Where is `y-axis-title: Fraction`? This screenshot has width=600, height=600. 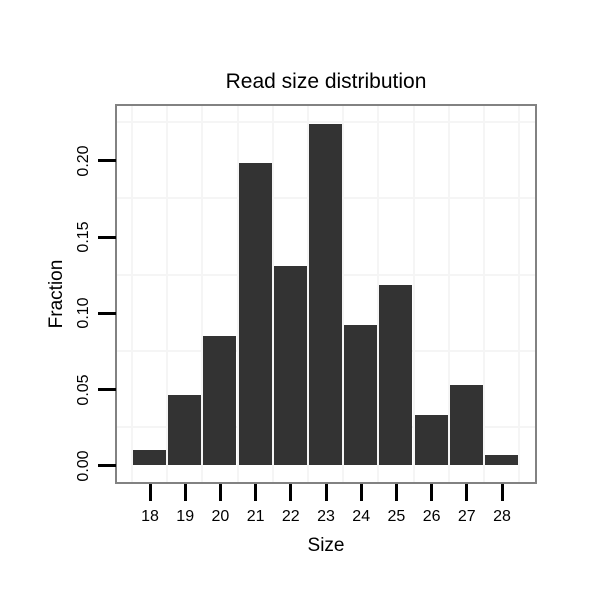 y-axis-title: Fraction is located at coordinates (56, 294).